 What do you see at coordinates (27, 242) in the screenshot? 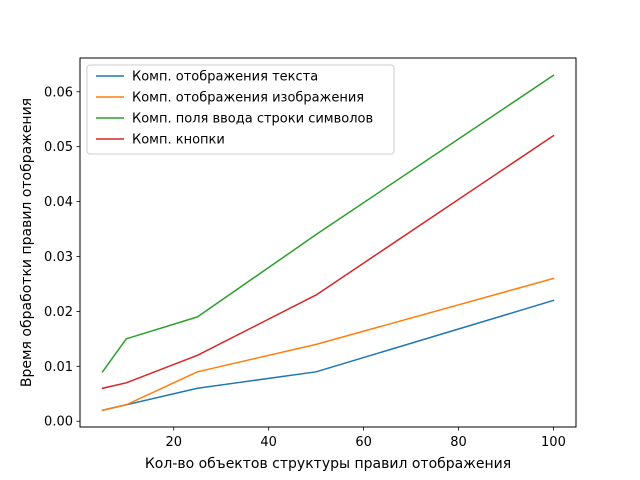
I see `y-axis-label: Время обработки правил отображения` at bounding box center [27, 242].